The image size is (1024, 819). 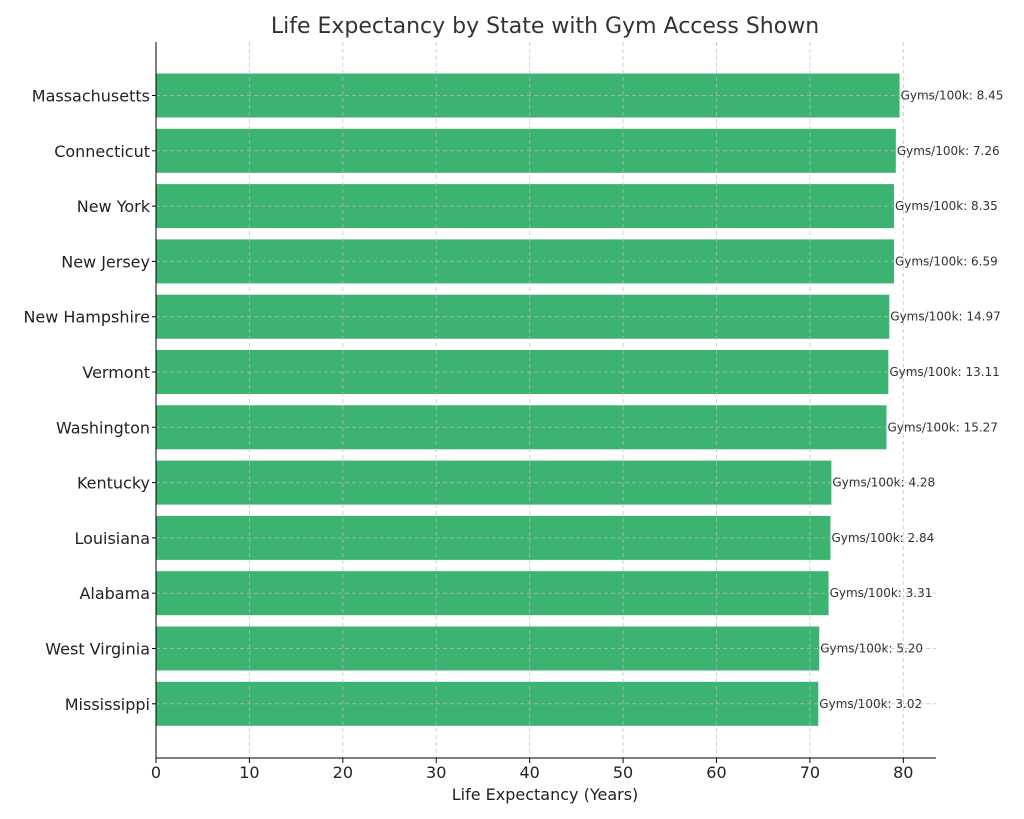 What do you see at coordinates (944, 372) in the screenshot?
I see `bar-annotation: Gyms/100k: 13.11` at bounding box center [944, 372].